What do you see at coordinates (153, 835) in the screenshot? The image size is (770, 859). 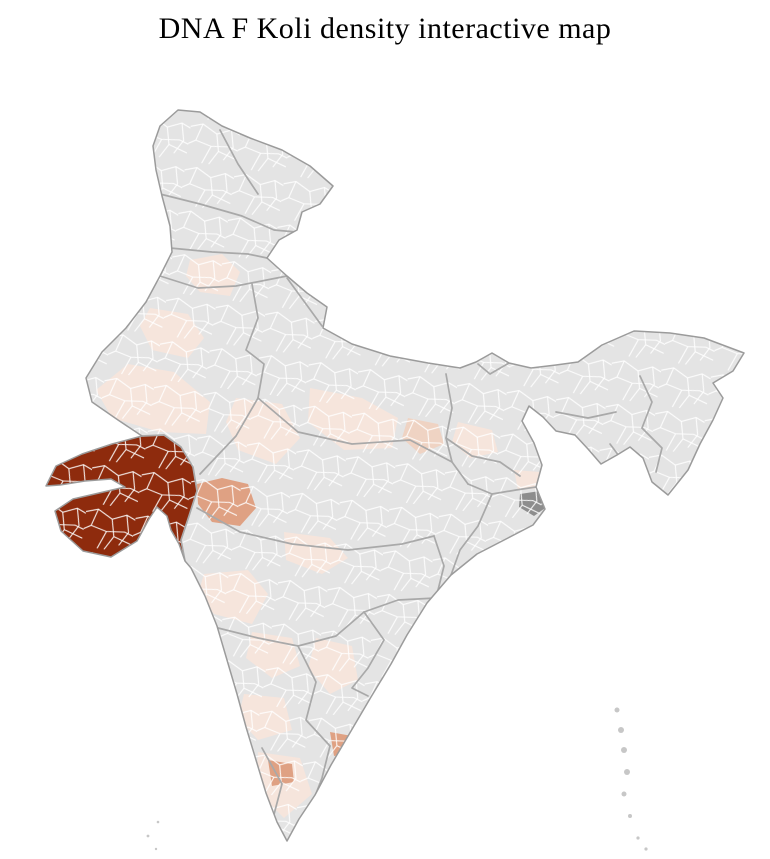 I see `lakshadweep-islands` at bounding box center [153, 835].